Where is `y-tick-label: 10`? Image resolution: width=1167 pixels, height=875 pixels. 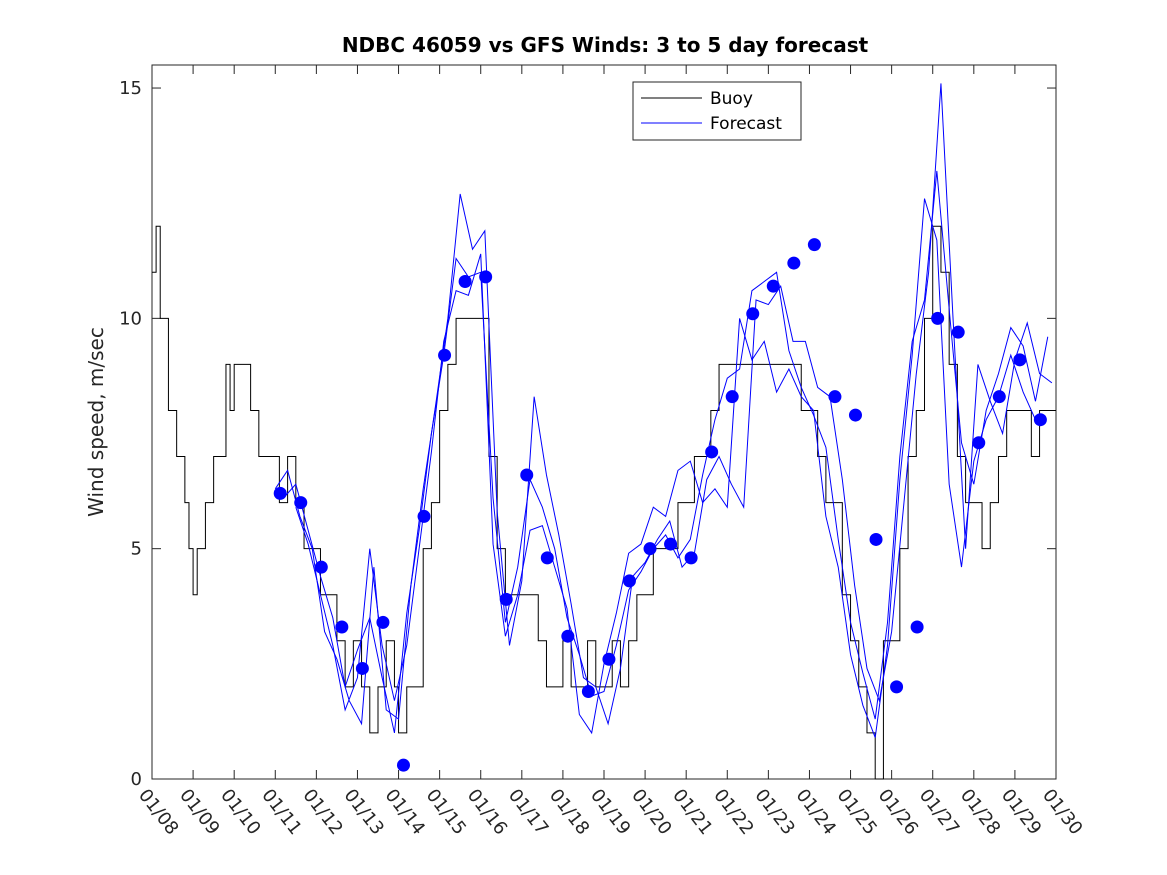 y-tick-label: 10 is located at coordinates (130, 318).